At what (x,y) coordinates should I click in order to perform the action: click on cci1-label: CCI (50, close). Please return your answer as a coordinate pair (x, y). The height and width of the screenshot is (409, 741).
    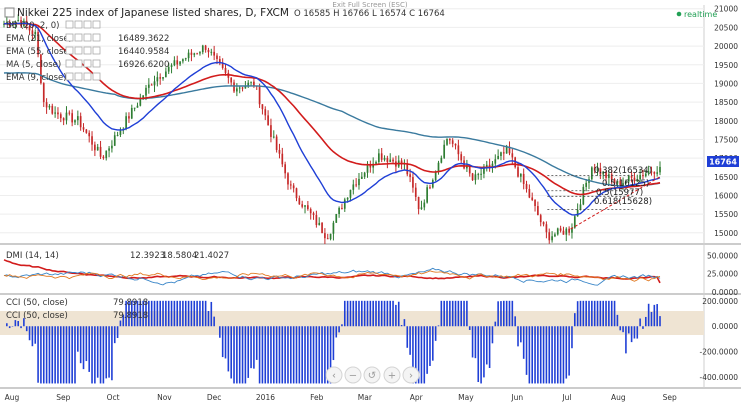
    Looking at the image, I should click on (37, 303).